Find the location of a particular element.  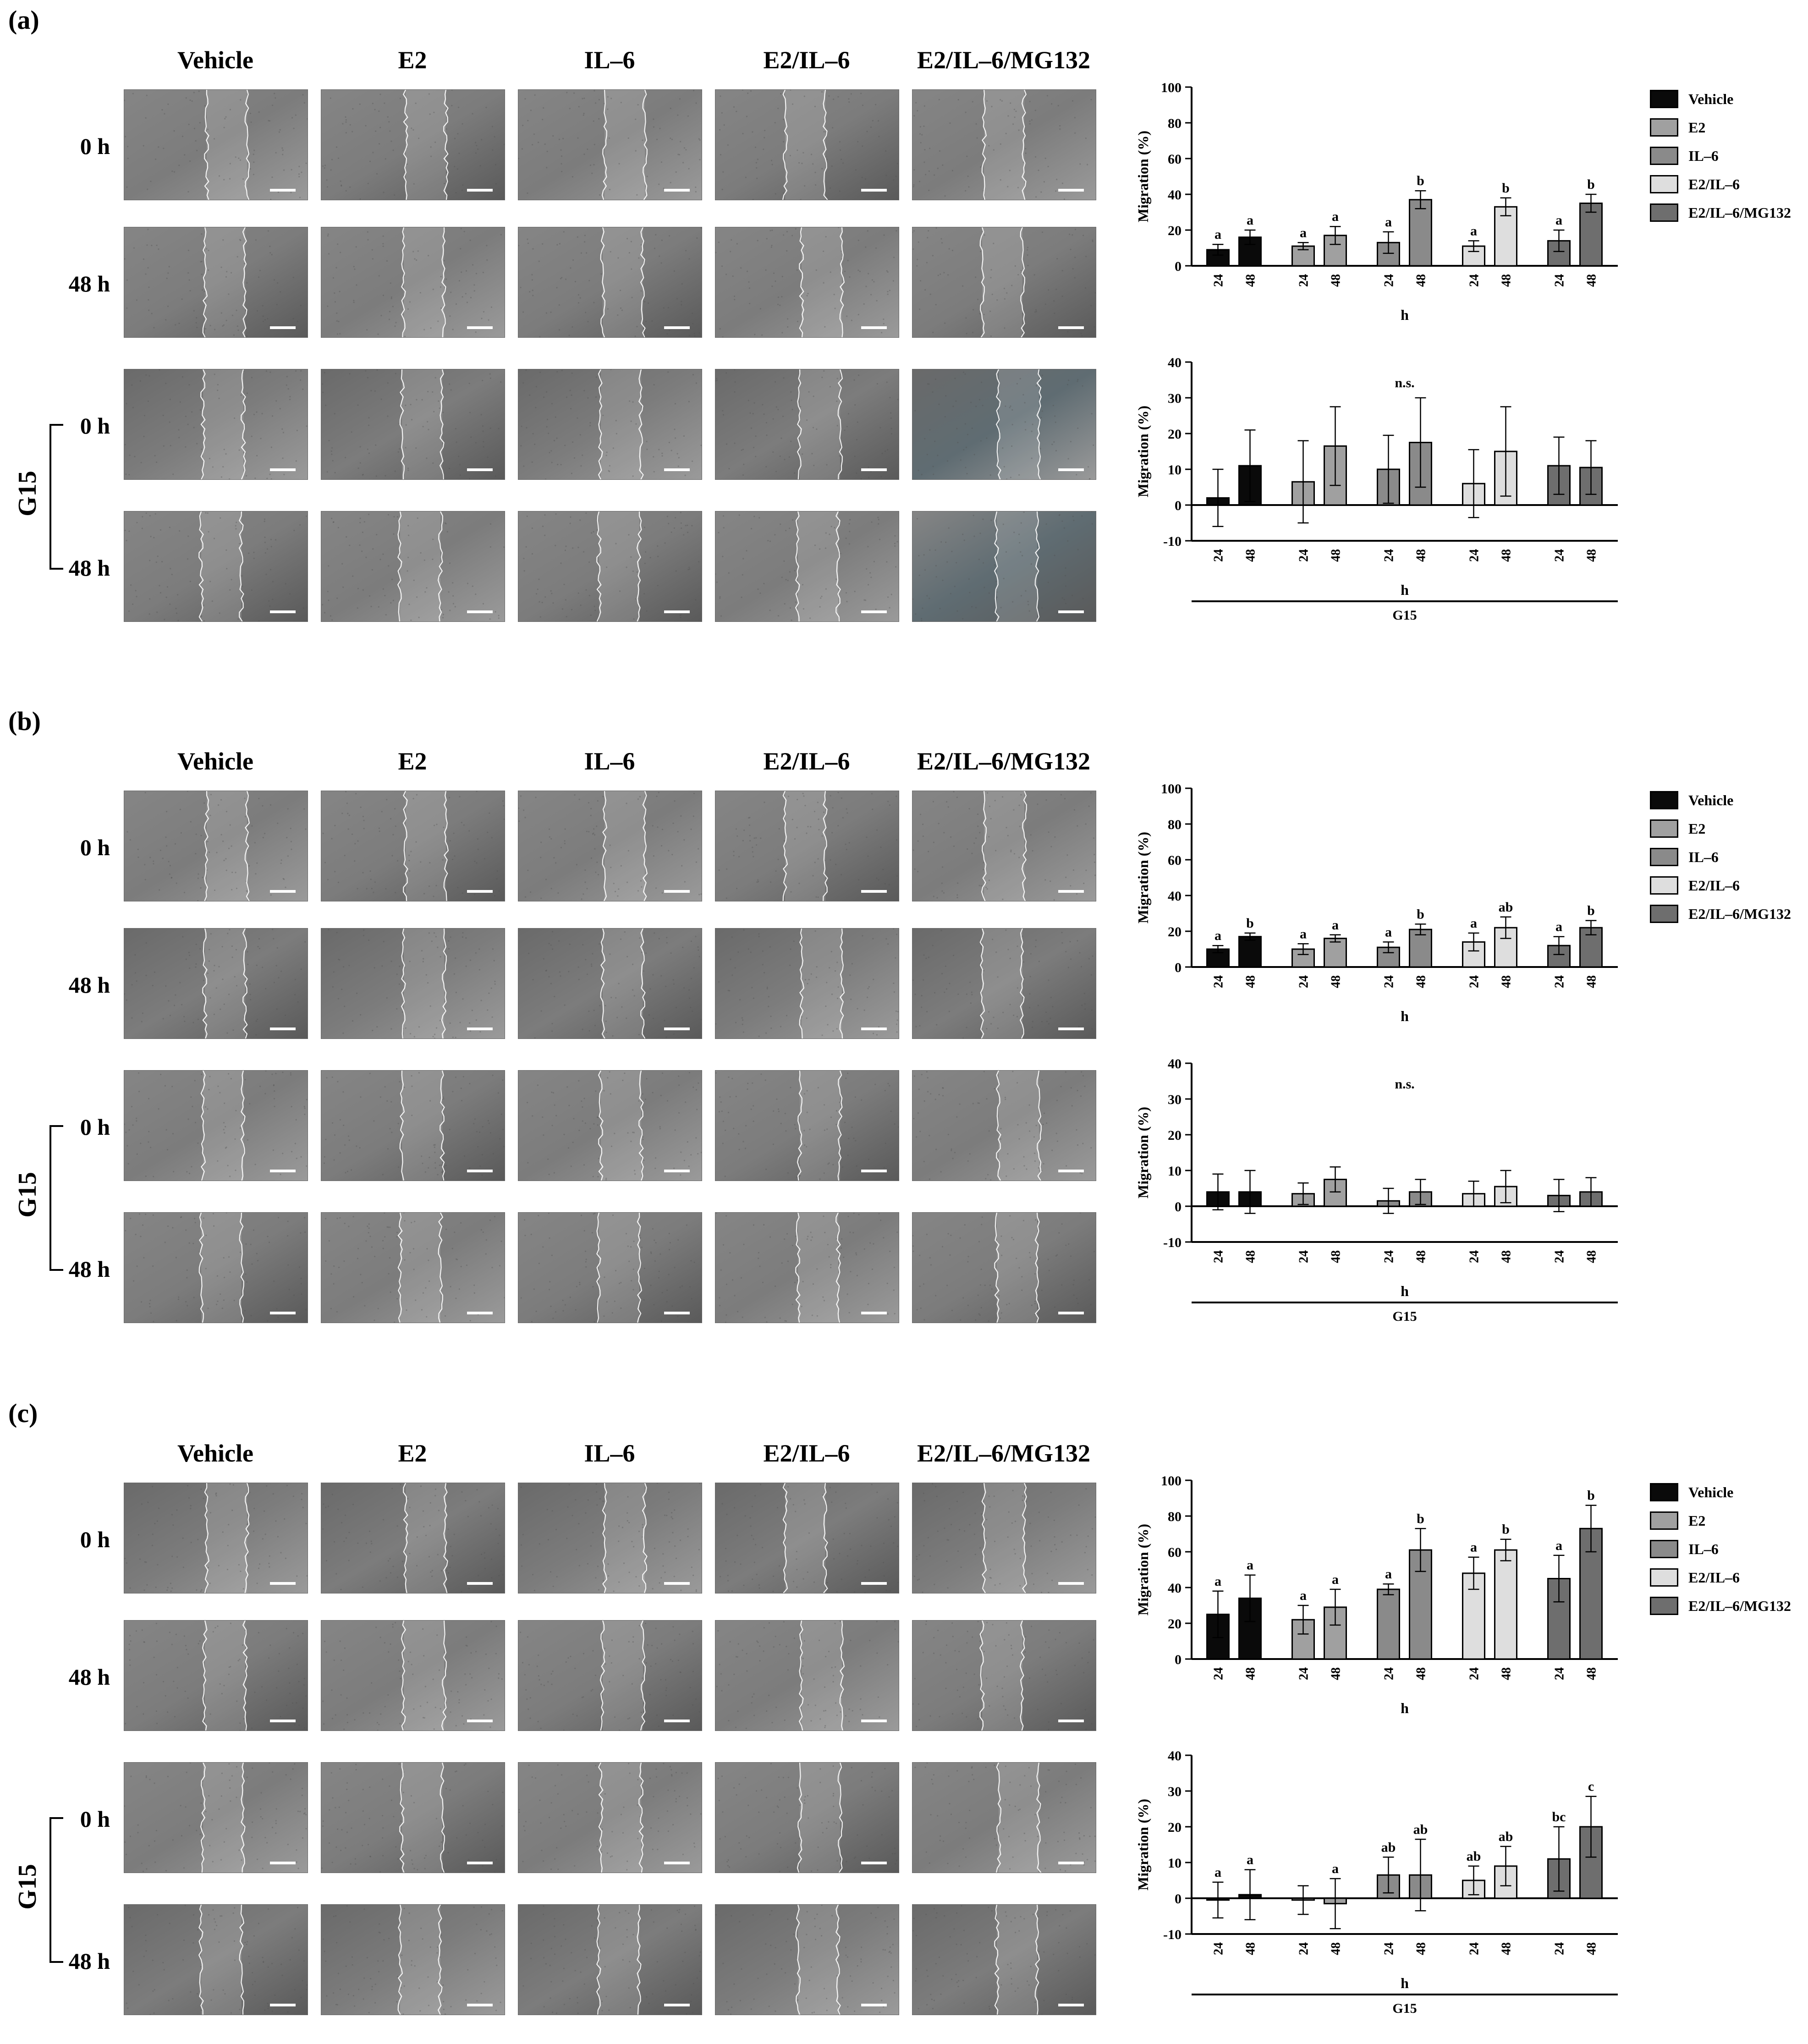

column-header: E2 is located at coordinates (412, 761).